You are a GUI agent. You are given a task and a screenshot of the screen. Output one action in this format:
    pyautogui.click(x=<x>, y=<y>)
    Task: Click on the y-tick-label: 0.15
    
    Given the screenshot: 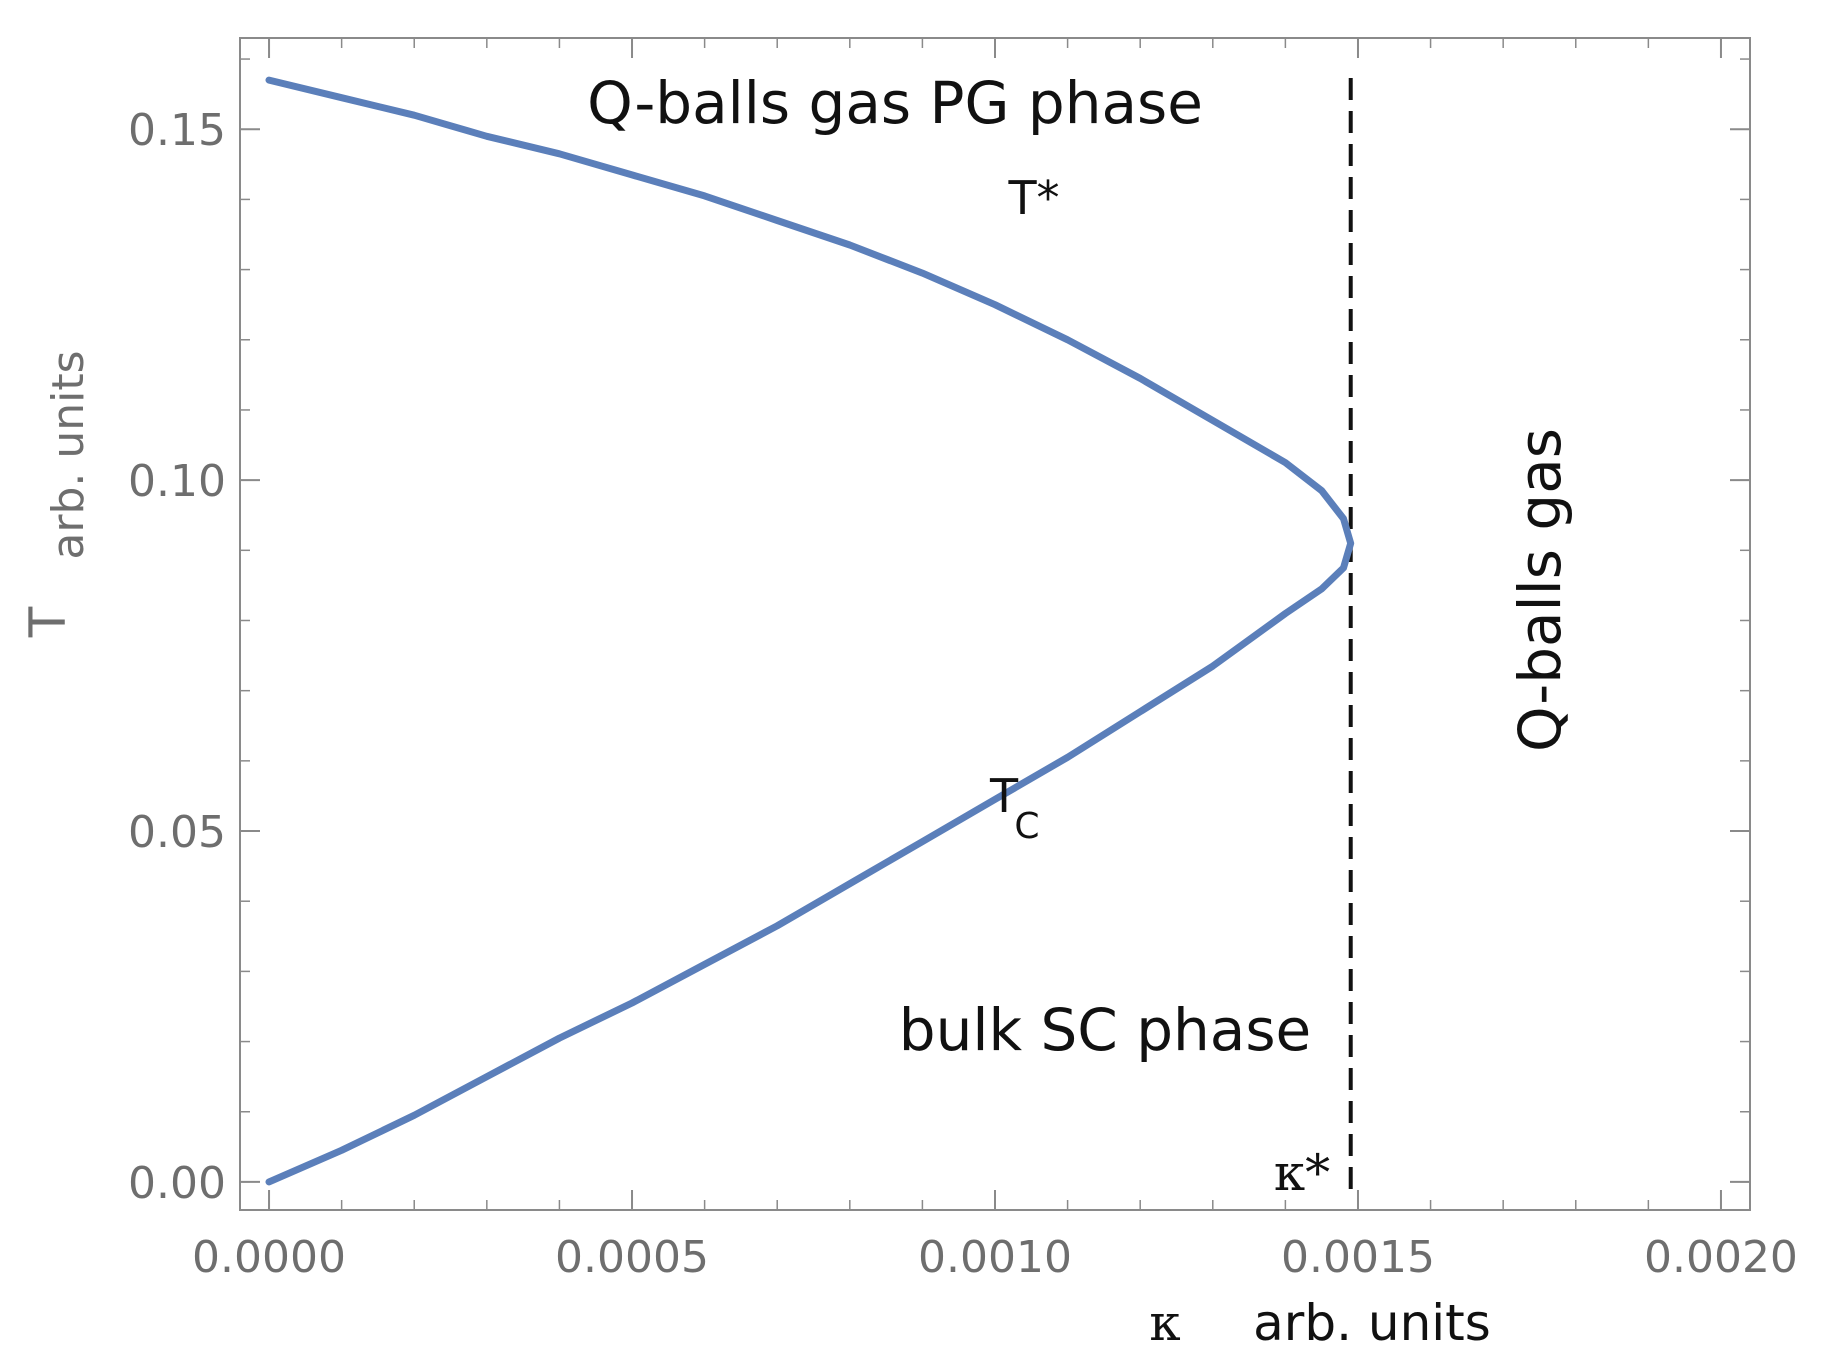 What is the action you would take?
    pyautogui.click(x=177, y=130)
    